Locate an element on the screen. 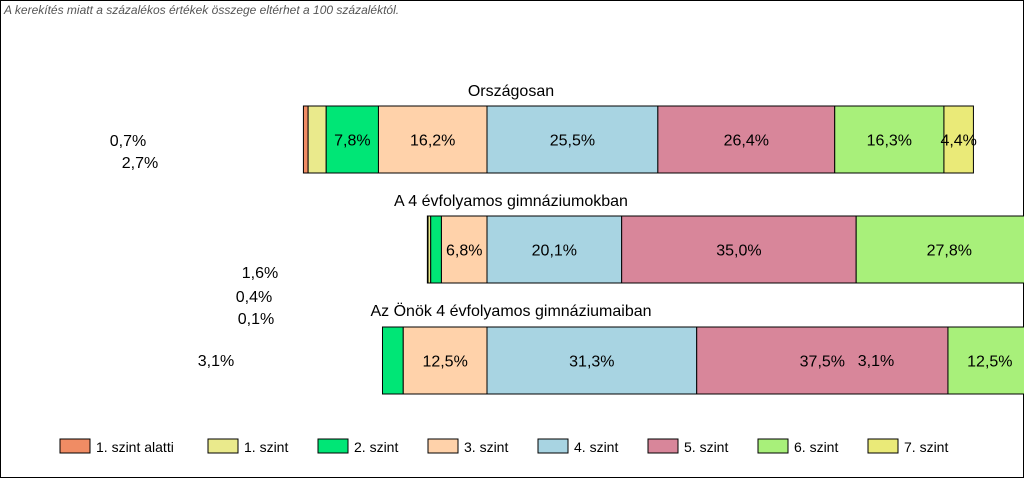 The width and height of the screenshot is (1024, 478). legend-label-2: 2. szint is located at coordinates (376, 447).